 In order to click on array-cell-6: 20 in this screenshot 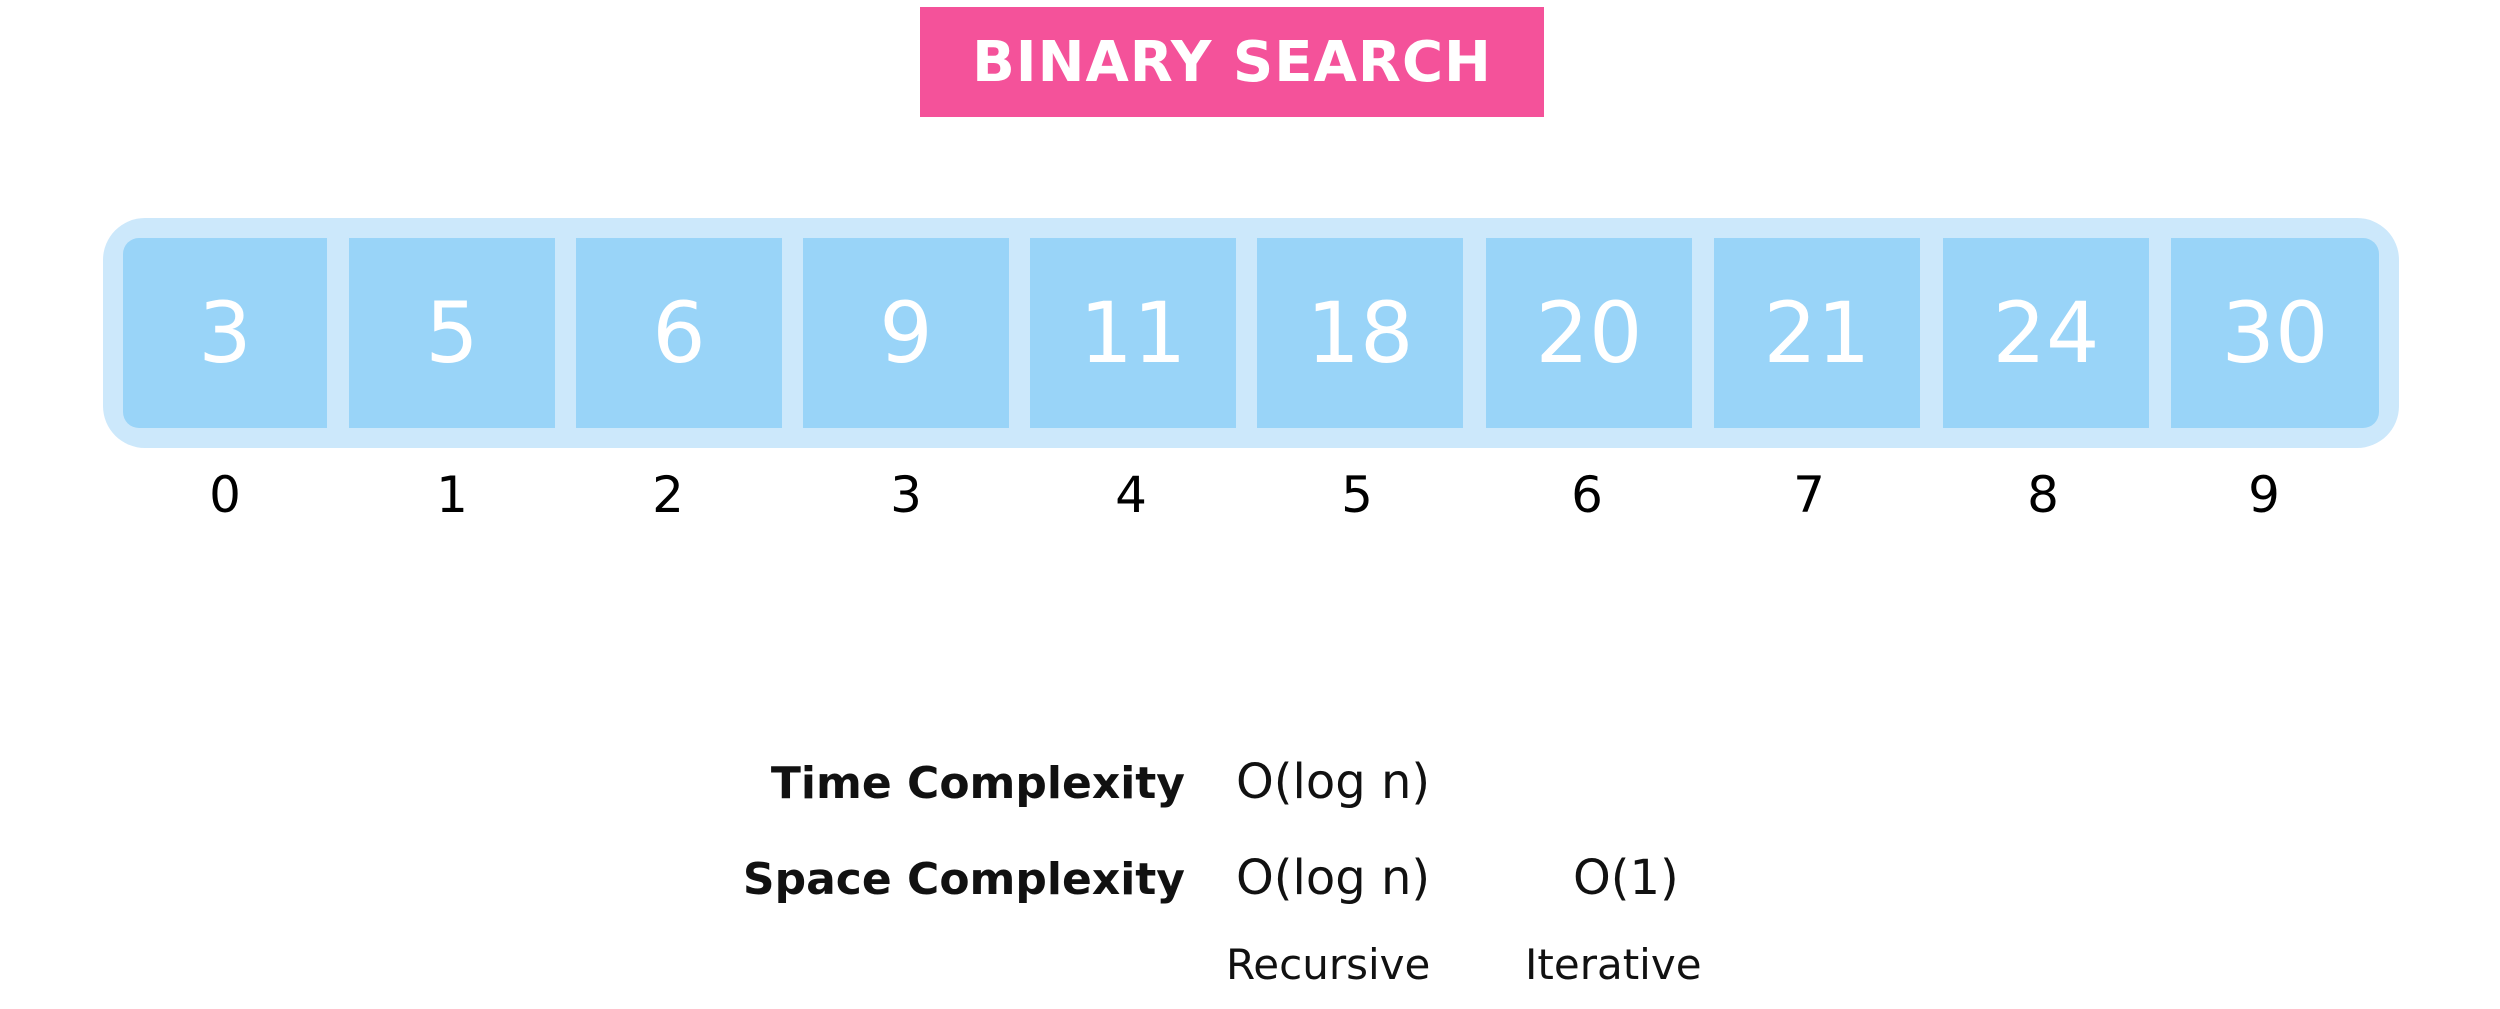, I will do `click(1589, 333)`.